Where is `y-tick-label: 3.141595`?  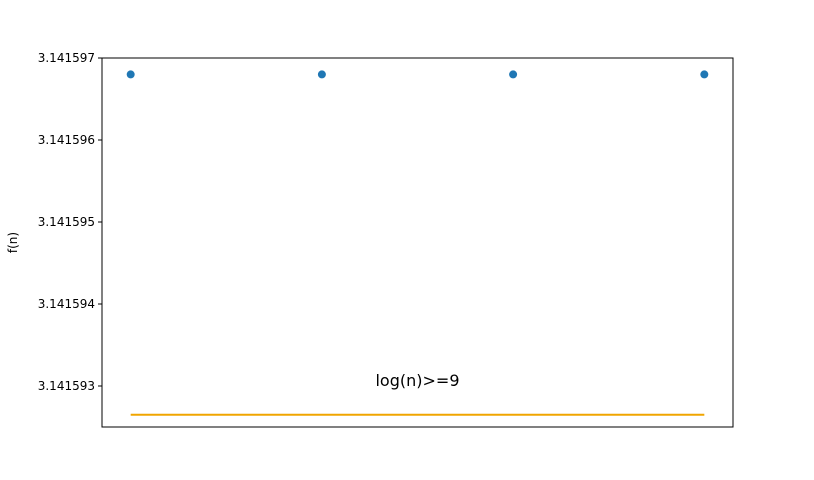 y-tick-label: 3.141595 is located at coordinates (66, 222).